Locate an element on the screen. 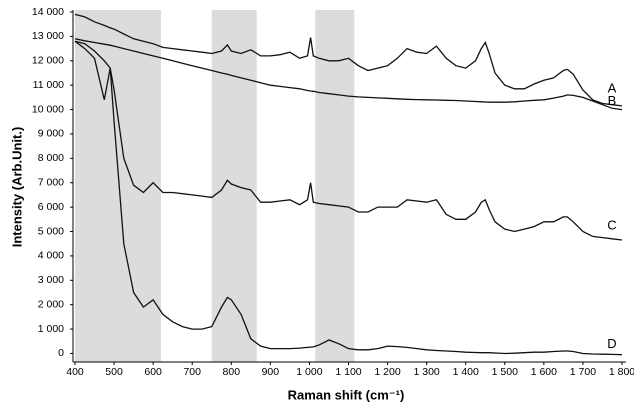 This screenshot has height=410, width=634. y-tick-label: 13 000 is located at coordinates (48, 36).